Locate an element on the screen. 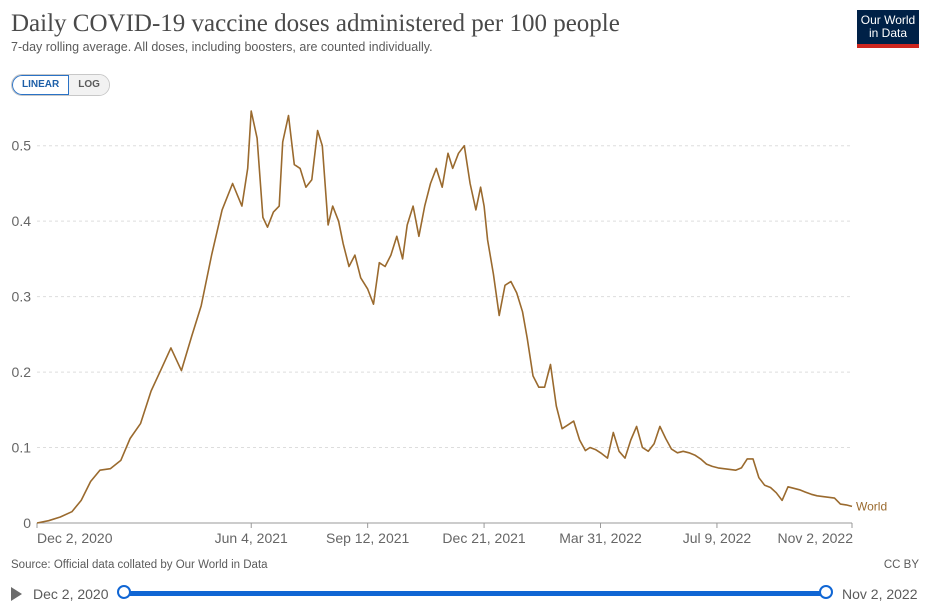  x-tick-label: Mar 31, 2022 is located at coordinates (600, 538).